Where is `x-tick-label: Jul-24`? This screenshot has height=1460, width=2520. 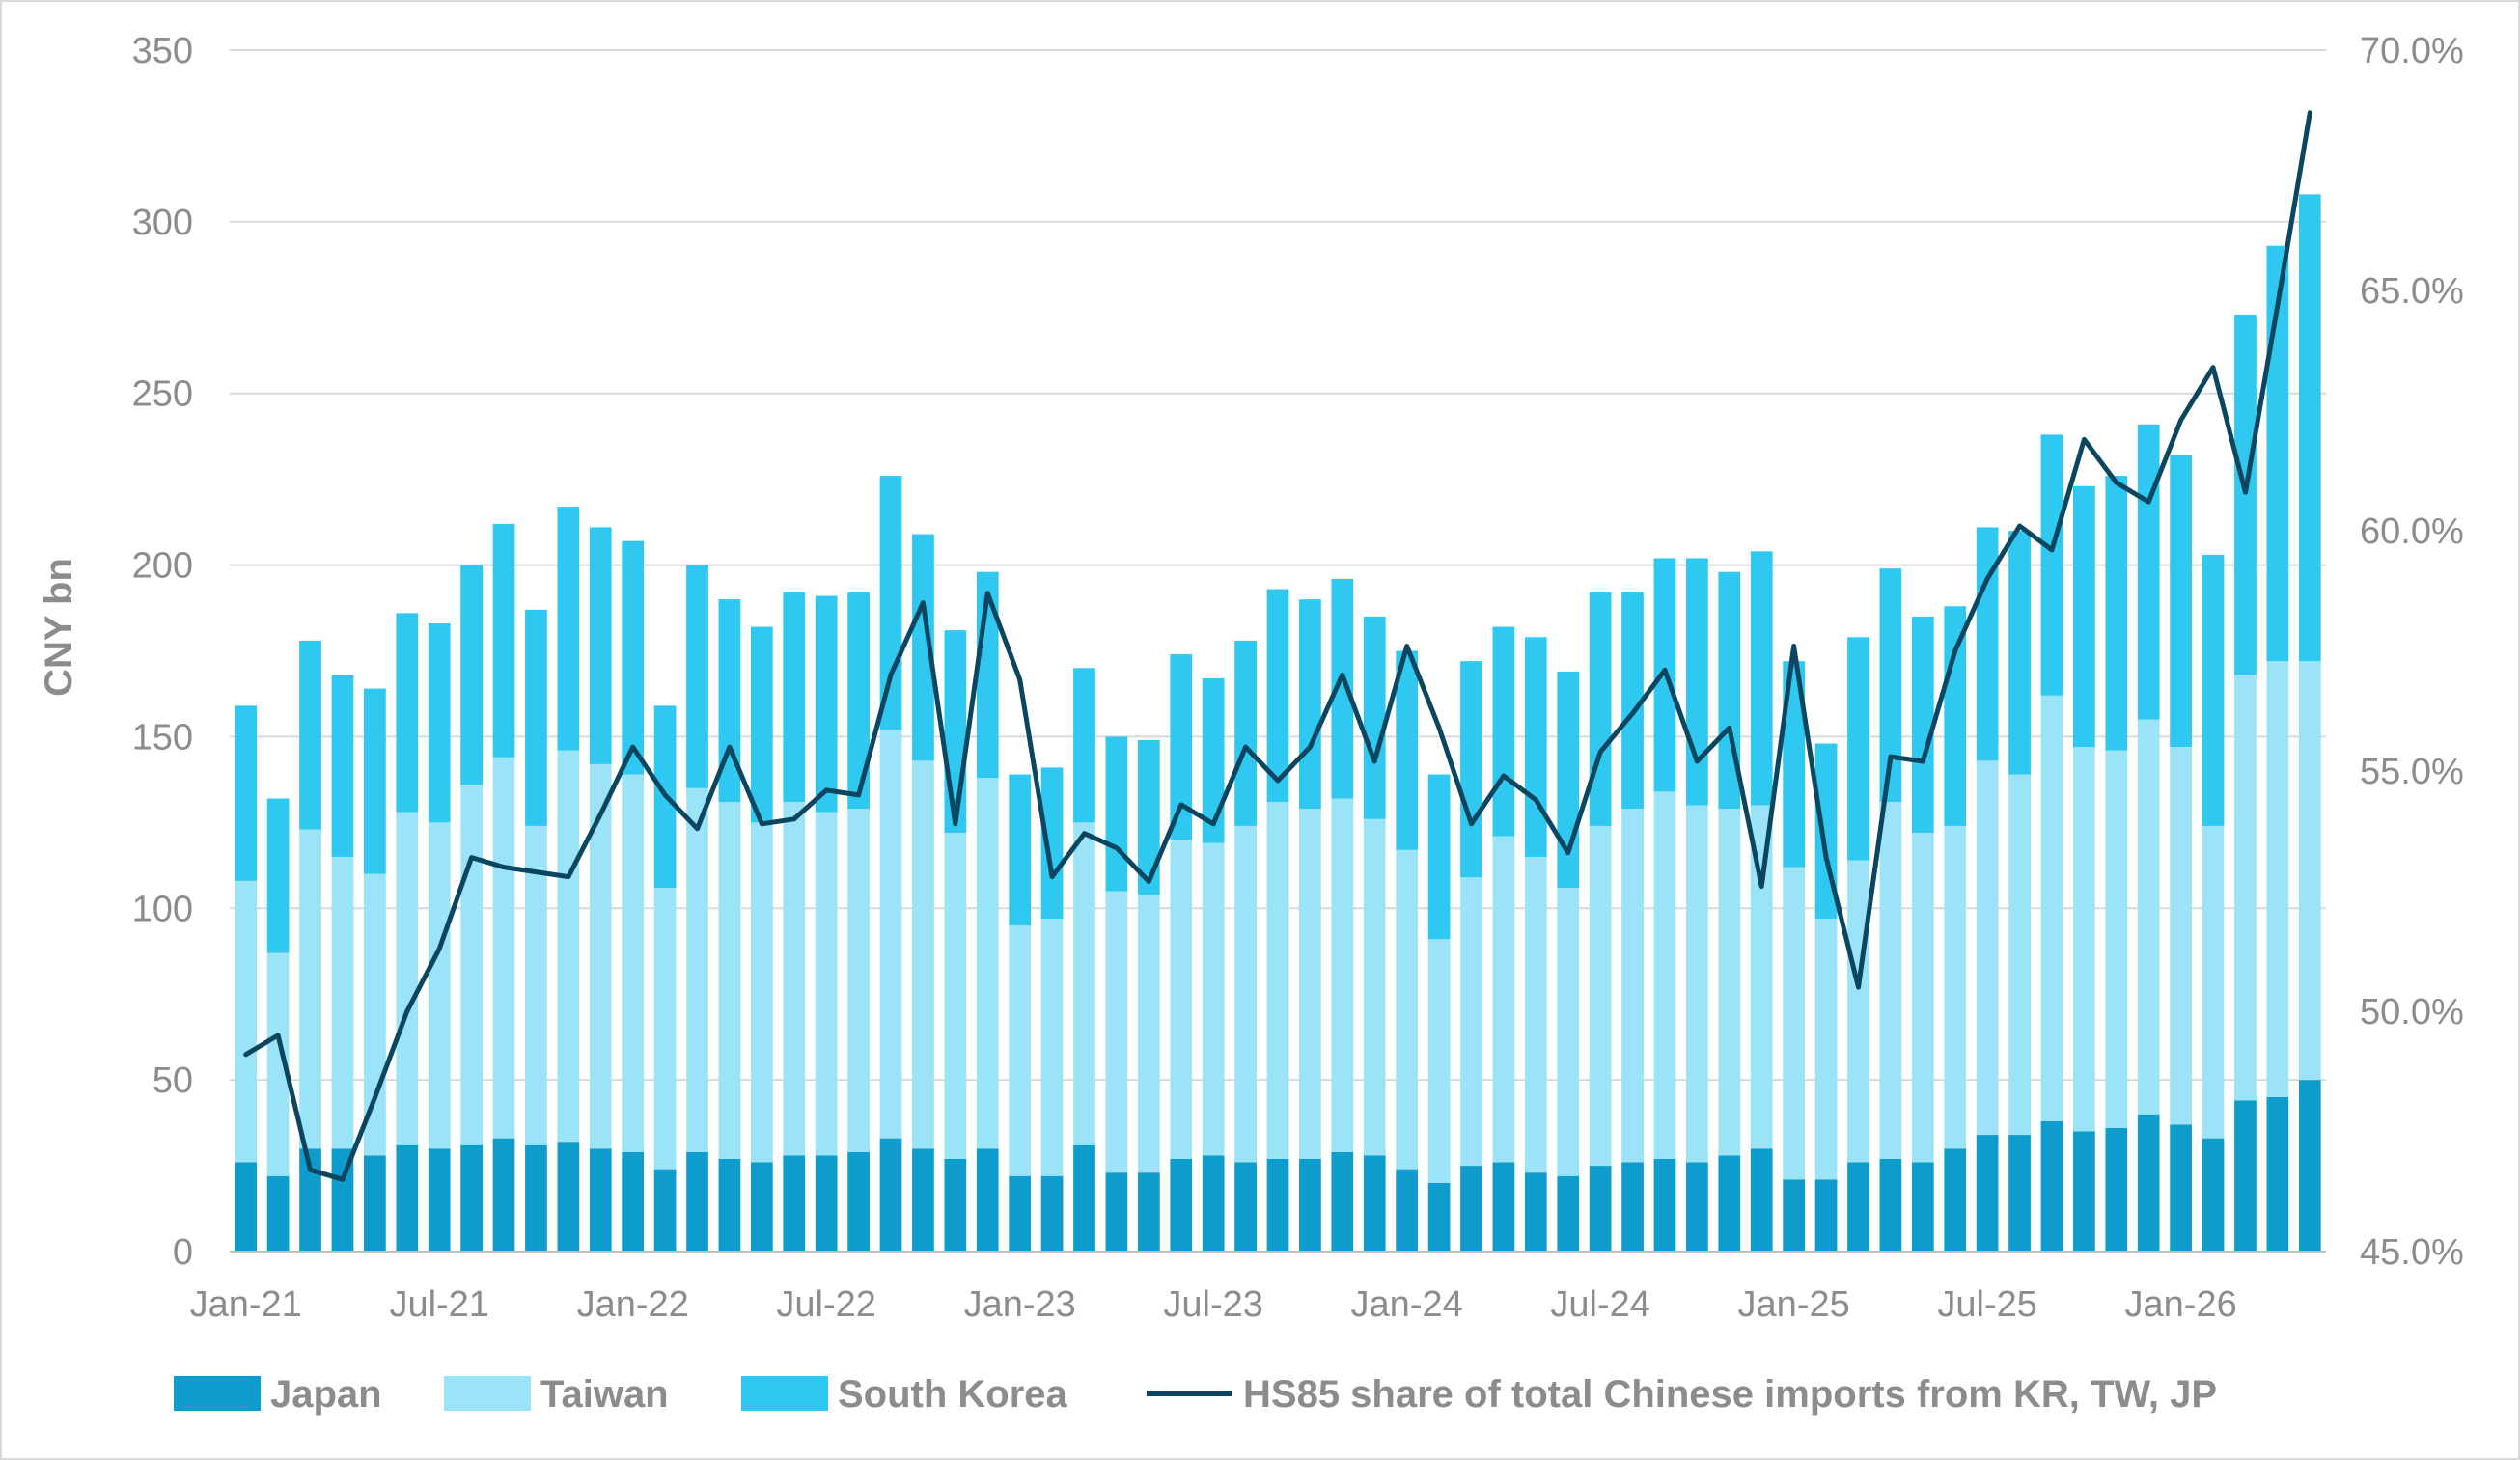
x-tick-label: Jul-24 is located at coordinates (1600, 1304).